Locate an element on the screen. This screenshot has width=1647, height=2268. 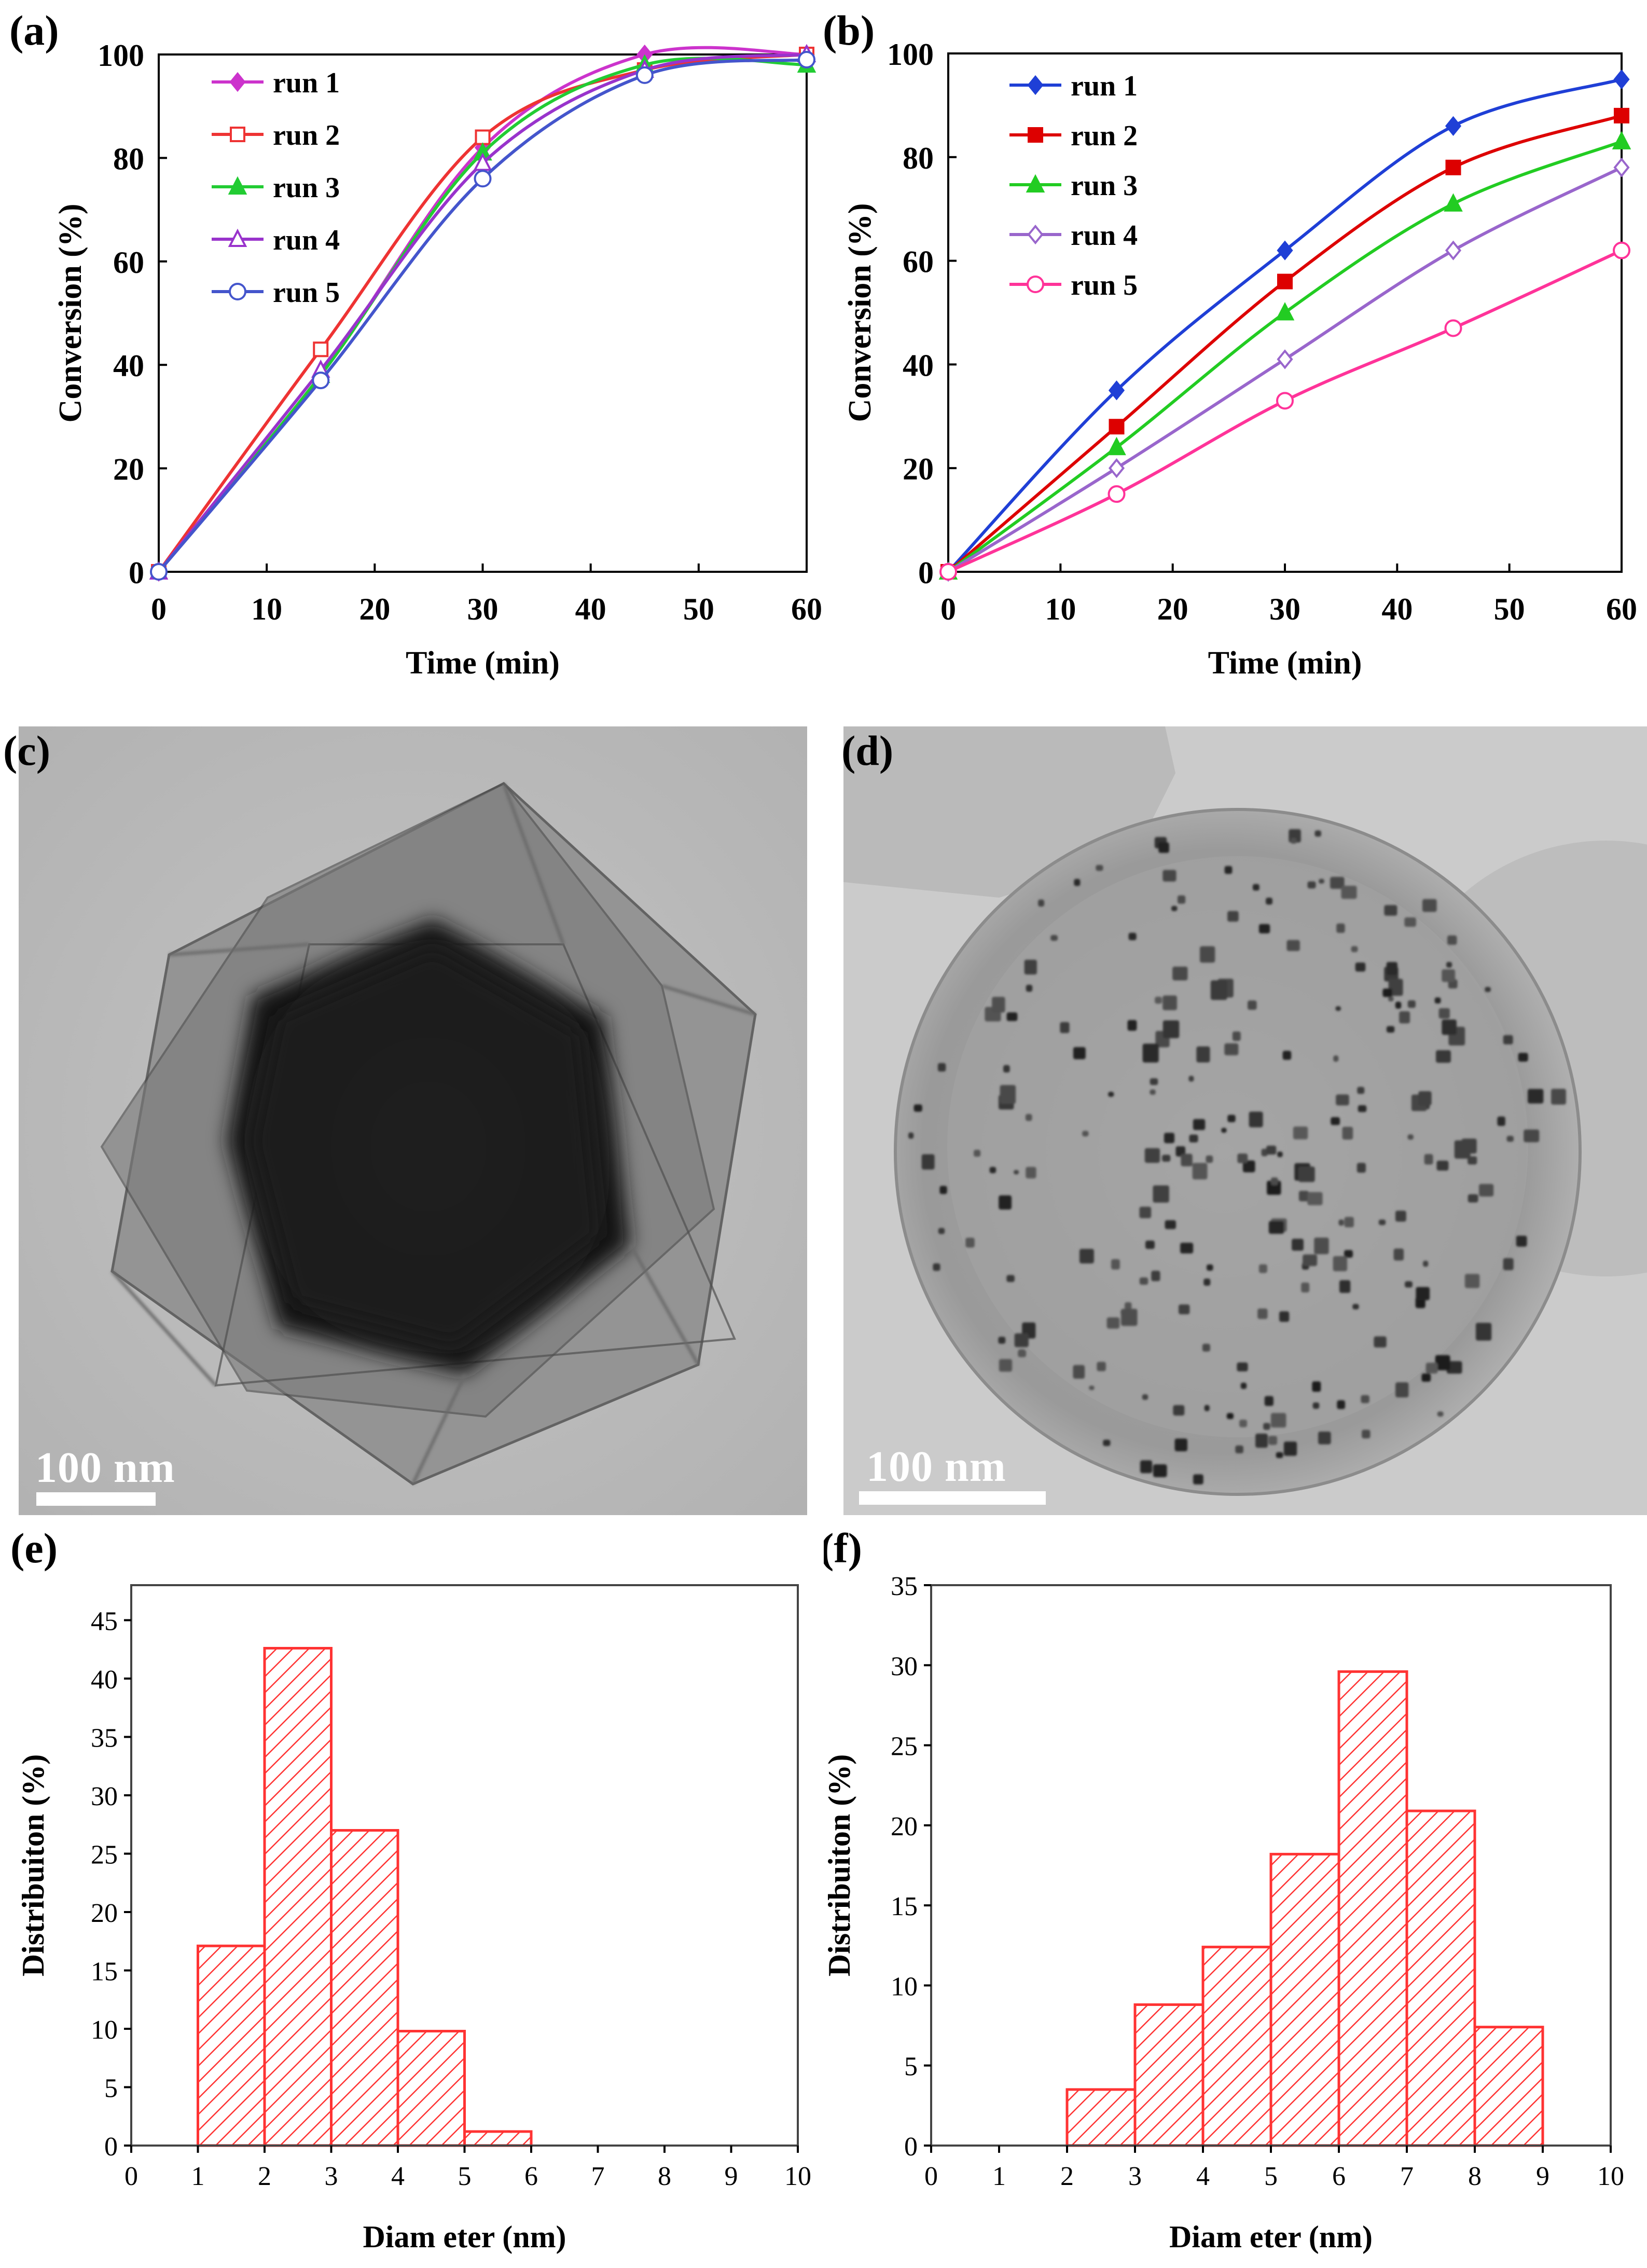
y-tick-label: 10 is located at coordinates (905, 1987).